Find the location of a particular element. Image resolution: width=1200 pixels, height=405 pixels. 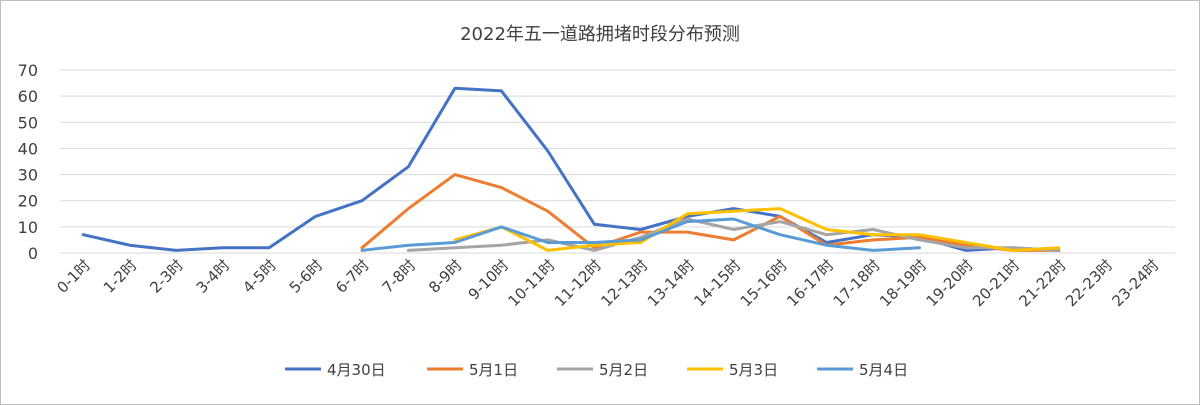

x-tick-label: 15-16时 is located at coordinates (764, 283).